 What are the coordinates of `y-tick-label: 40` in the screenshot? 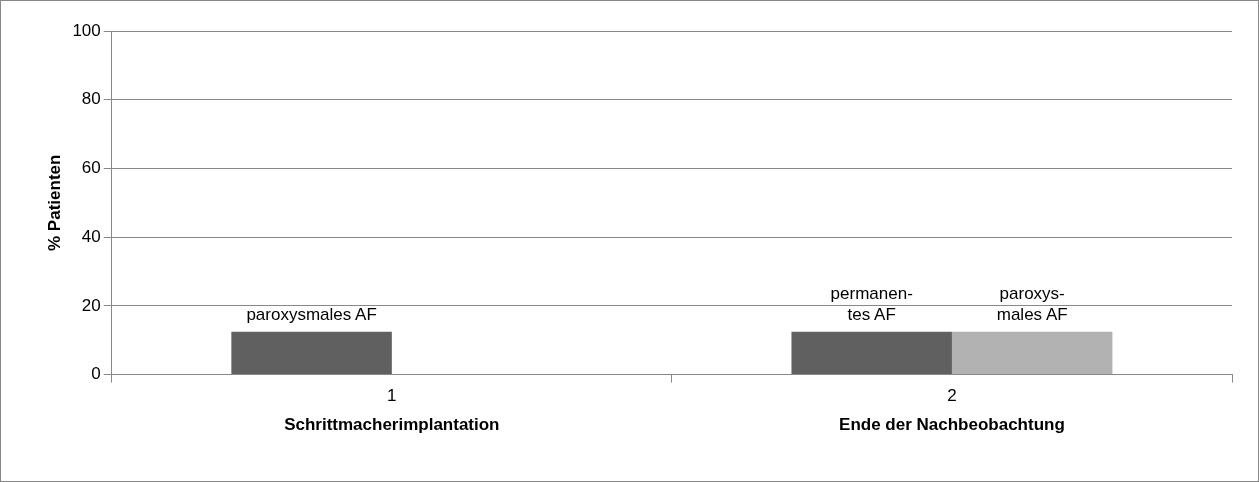 It's located at (91, 236).